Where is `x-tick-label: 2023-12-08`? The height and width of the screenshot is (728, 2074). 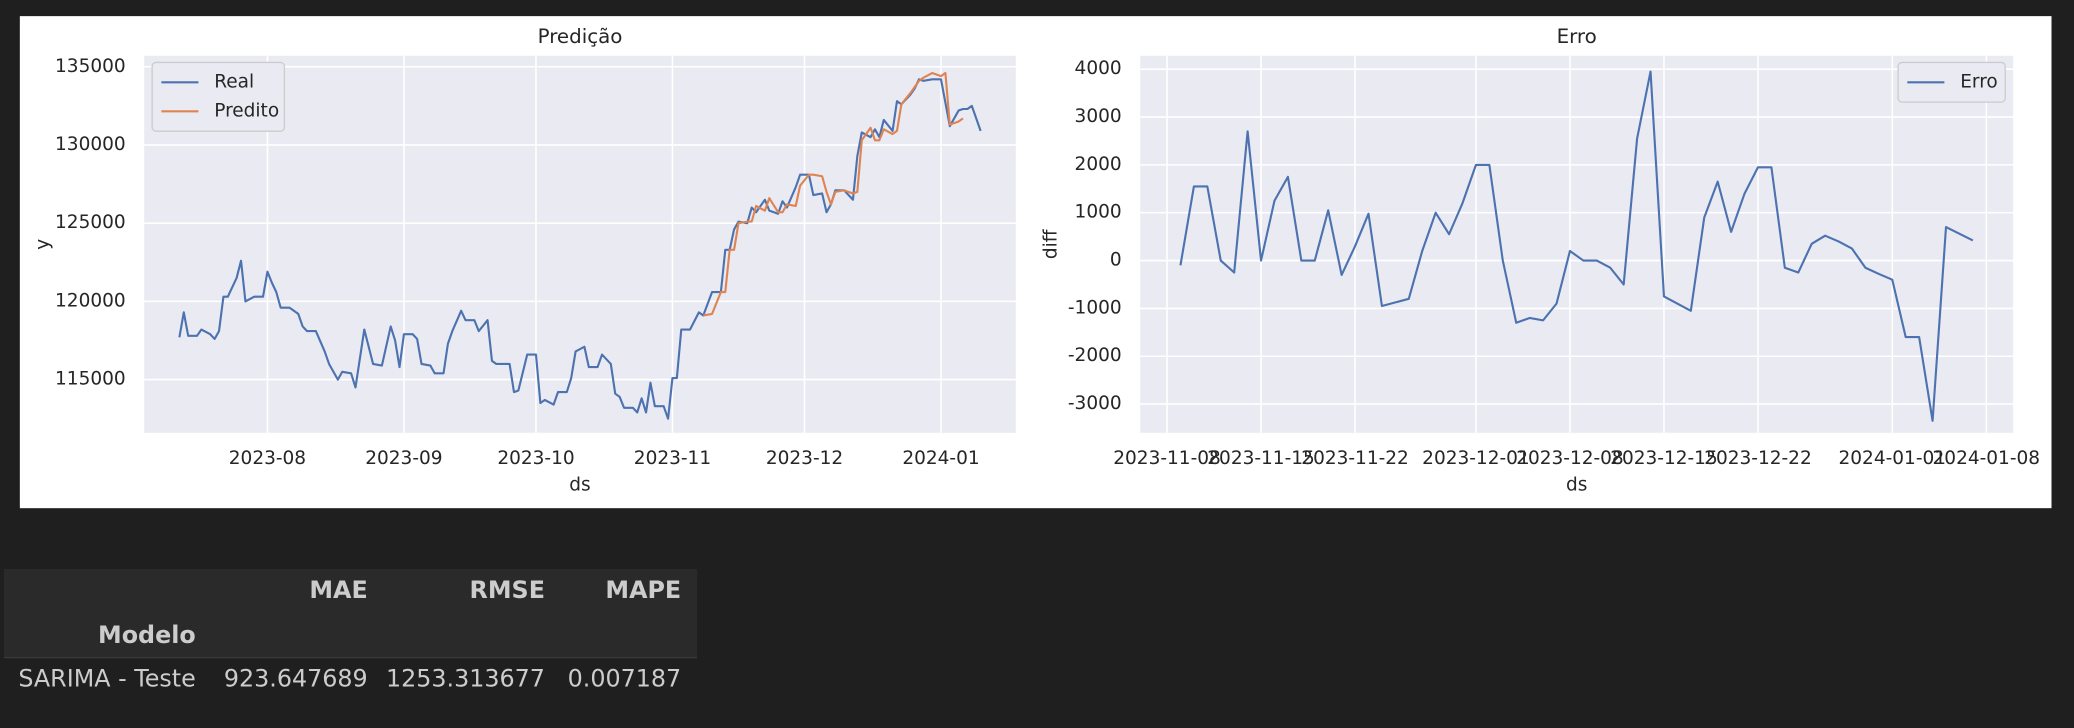
x-tick-label: 2023-12-08 is located at coordinates (1570, 458).